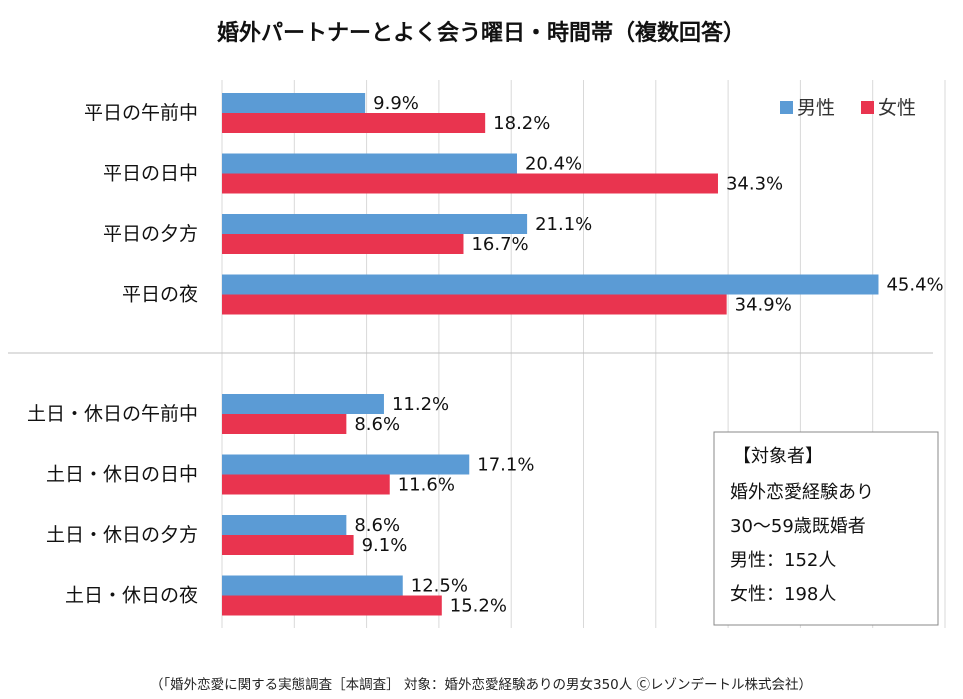 The width and height of the screenshot is (963, 699). What do you see at coordinates (131, 596) in the screenshot?
I see `category-label: 土日・休日の夜` at bounding box center [131, 596].